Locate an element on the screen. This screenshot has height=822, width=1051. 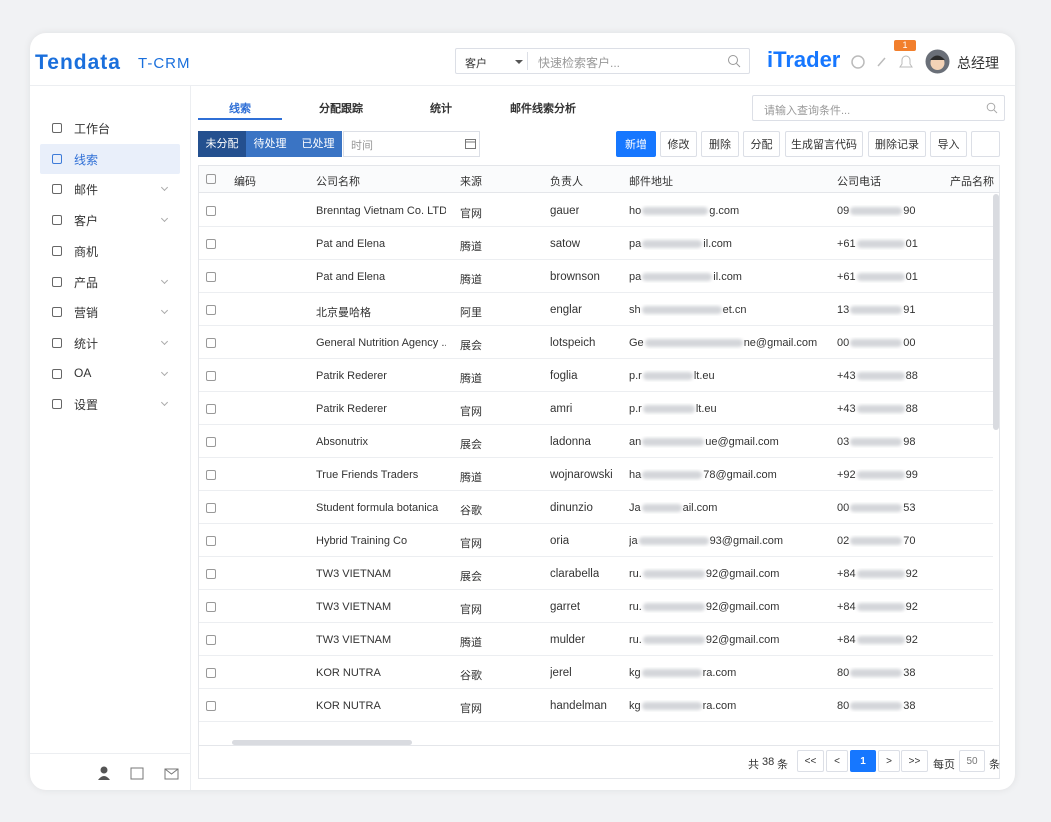
logo: Tendata is located at coordinates (78, 62).